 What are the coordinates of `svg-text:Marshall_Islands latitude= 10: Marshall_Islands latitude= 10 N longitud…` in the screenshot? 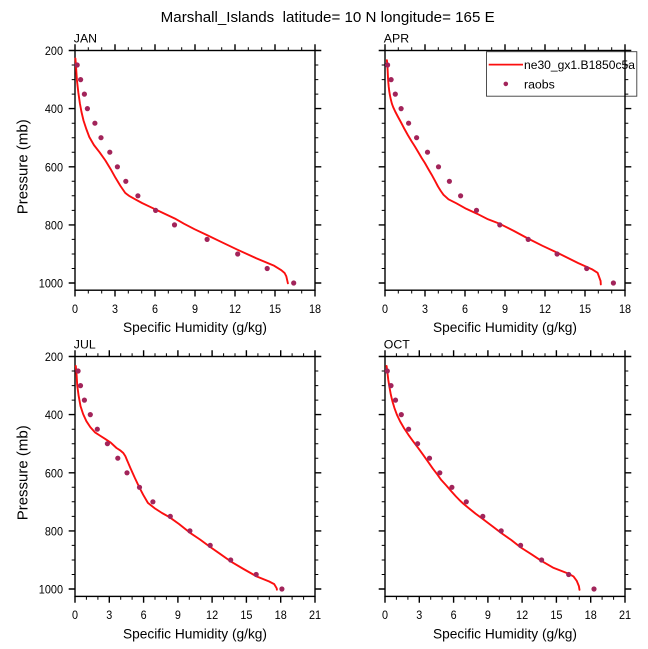 It's located at (328, 17).